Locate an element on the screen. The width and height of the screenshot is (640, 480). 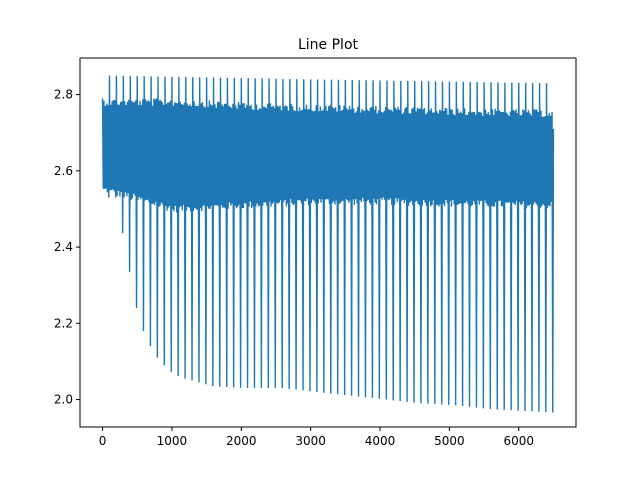
x-tick-label: 5000 is located at coordinates (449, 441).